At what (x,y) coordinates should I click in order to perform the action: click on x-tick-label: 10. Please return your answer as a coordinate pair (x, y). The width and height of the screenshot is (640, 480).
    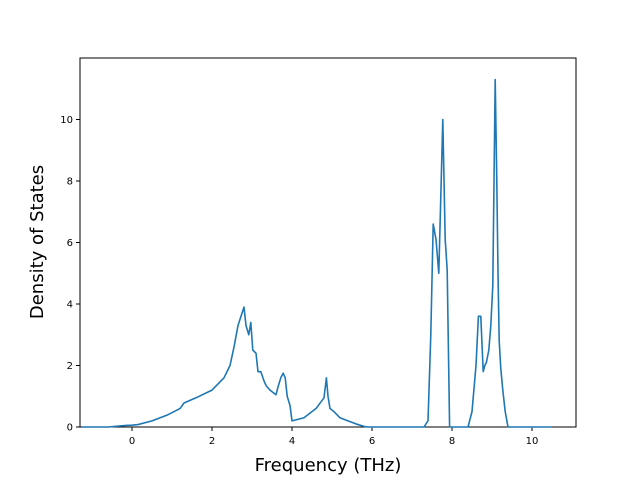
    Looking at the image, I should click on (532, 441).